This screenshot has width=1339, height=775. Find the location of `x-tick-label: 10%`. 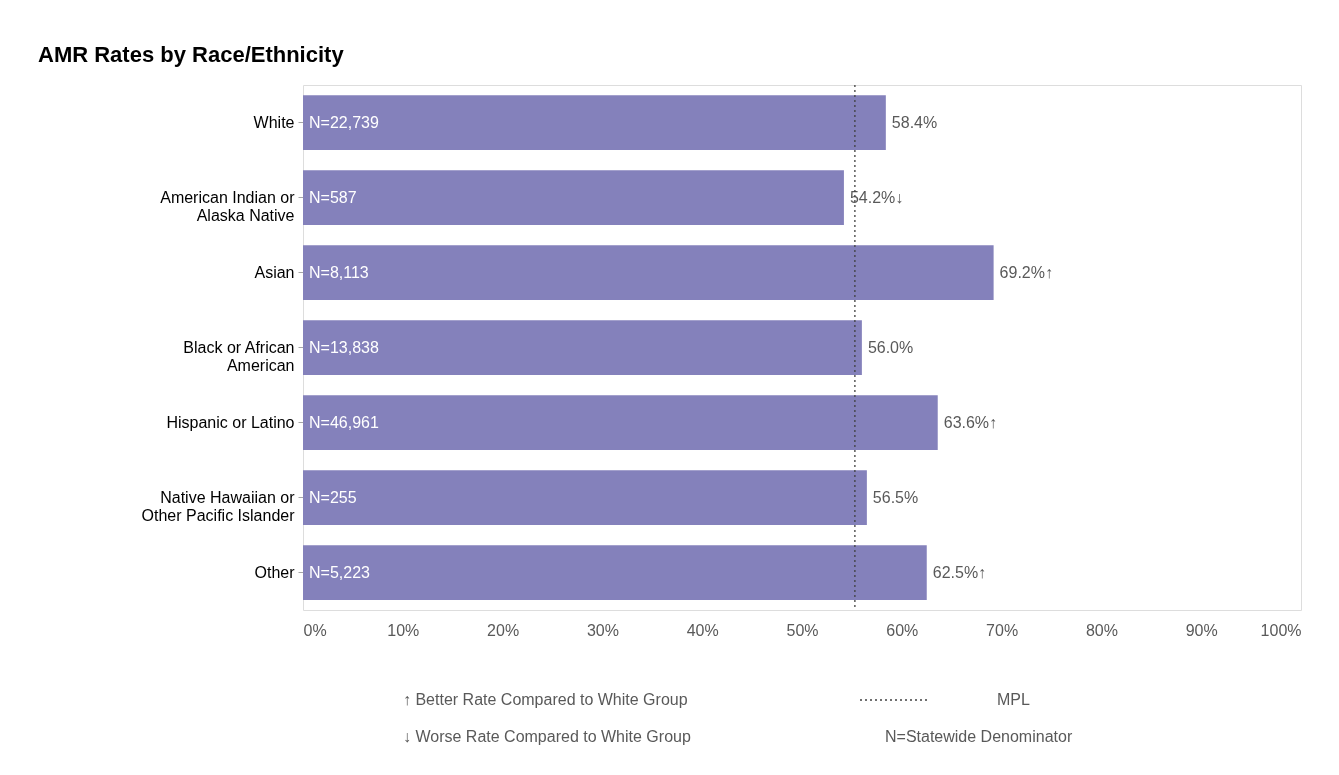

x-tick-label: 10% is located at coordinates (403, 630).